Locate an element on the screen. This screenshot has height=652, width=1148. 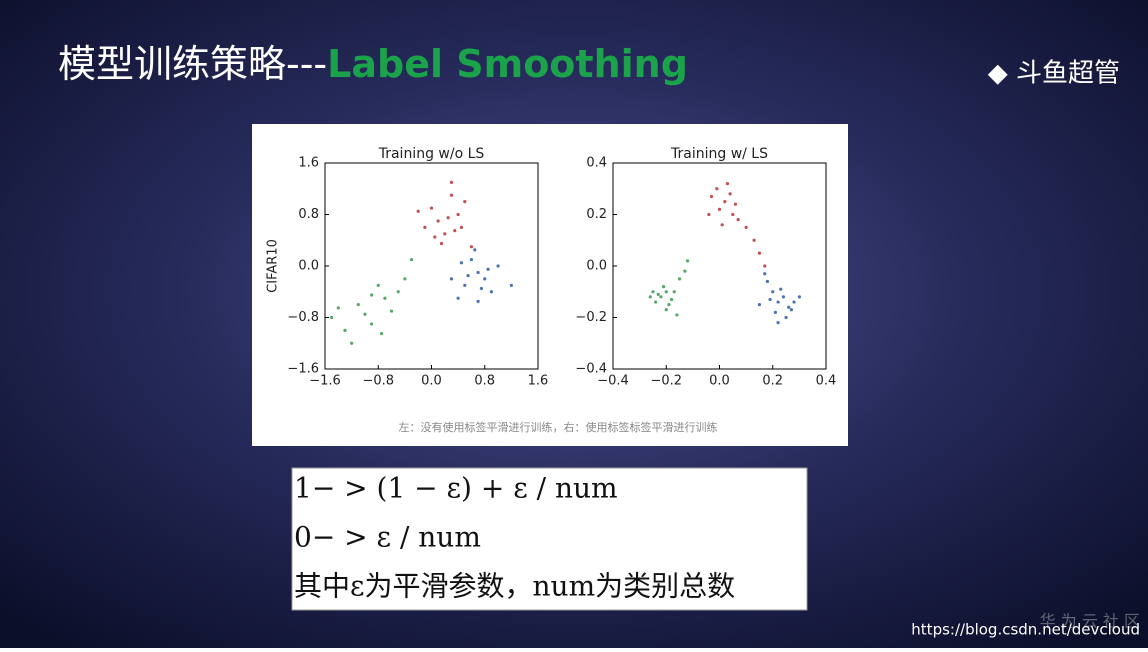
figure-caption: 左：没有使用标签平滑进行训练，右：使用标签标签平滑进行训练 is located at coordinates (558, 427).